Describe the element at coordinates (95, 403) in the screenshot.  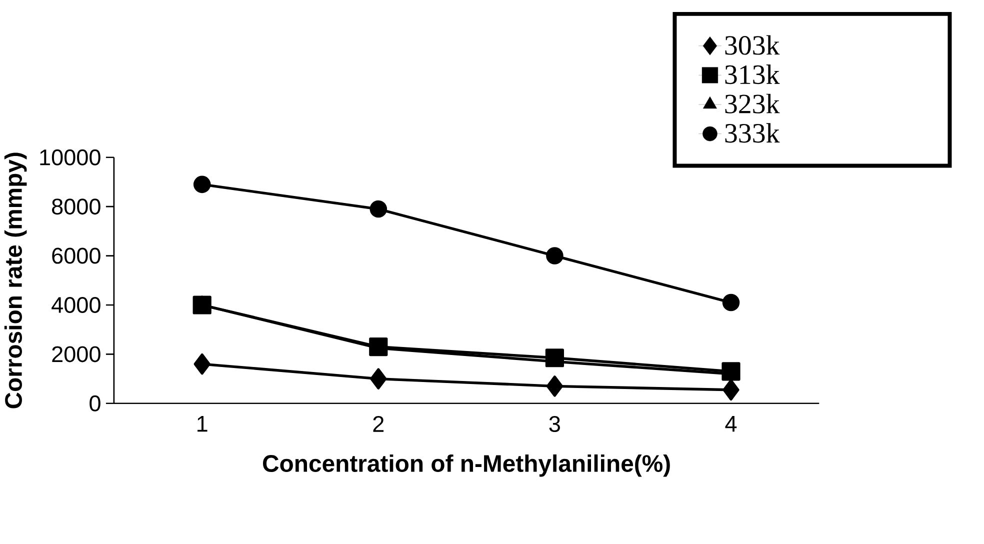
I see `y-tick-label: 0` at that location.